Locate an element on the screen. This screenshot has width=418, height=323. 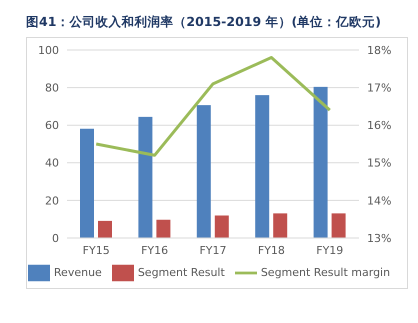
chart-title: 图41：公司收入和利润率（2015-2019 年）(单位：亿欧元) is located at coordinates (203, 22).